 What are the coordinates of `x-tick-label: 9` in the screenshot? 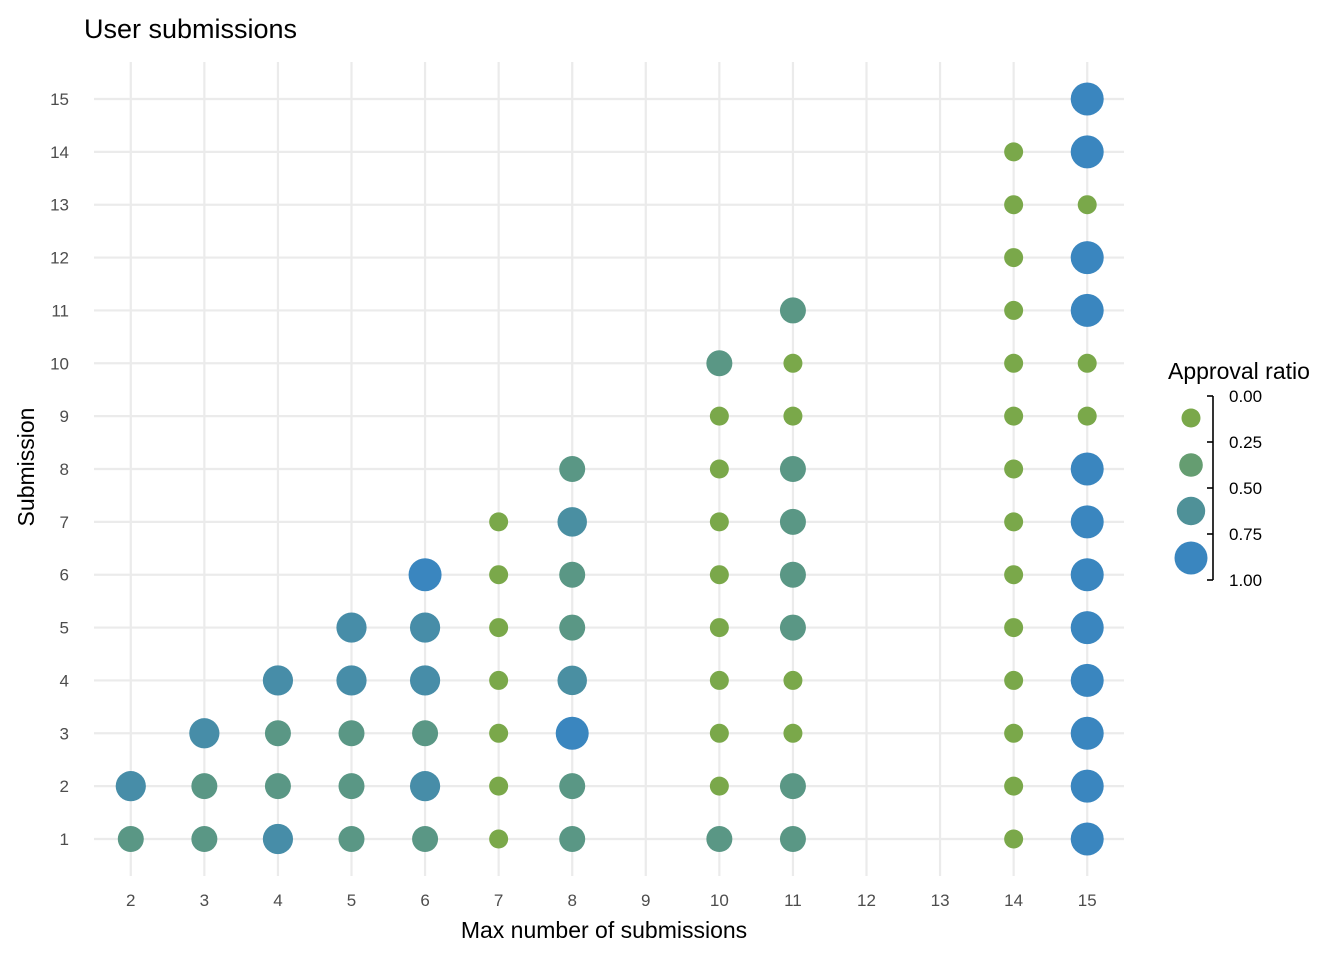 It's located at (645, 900).